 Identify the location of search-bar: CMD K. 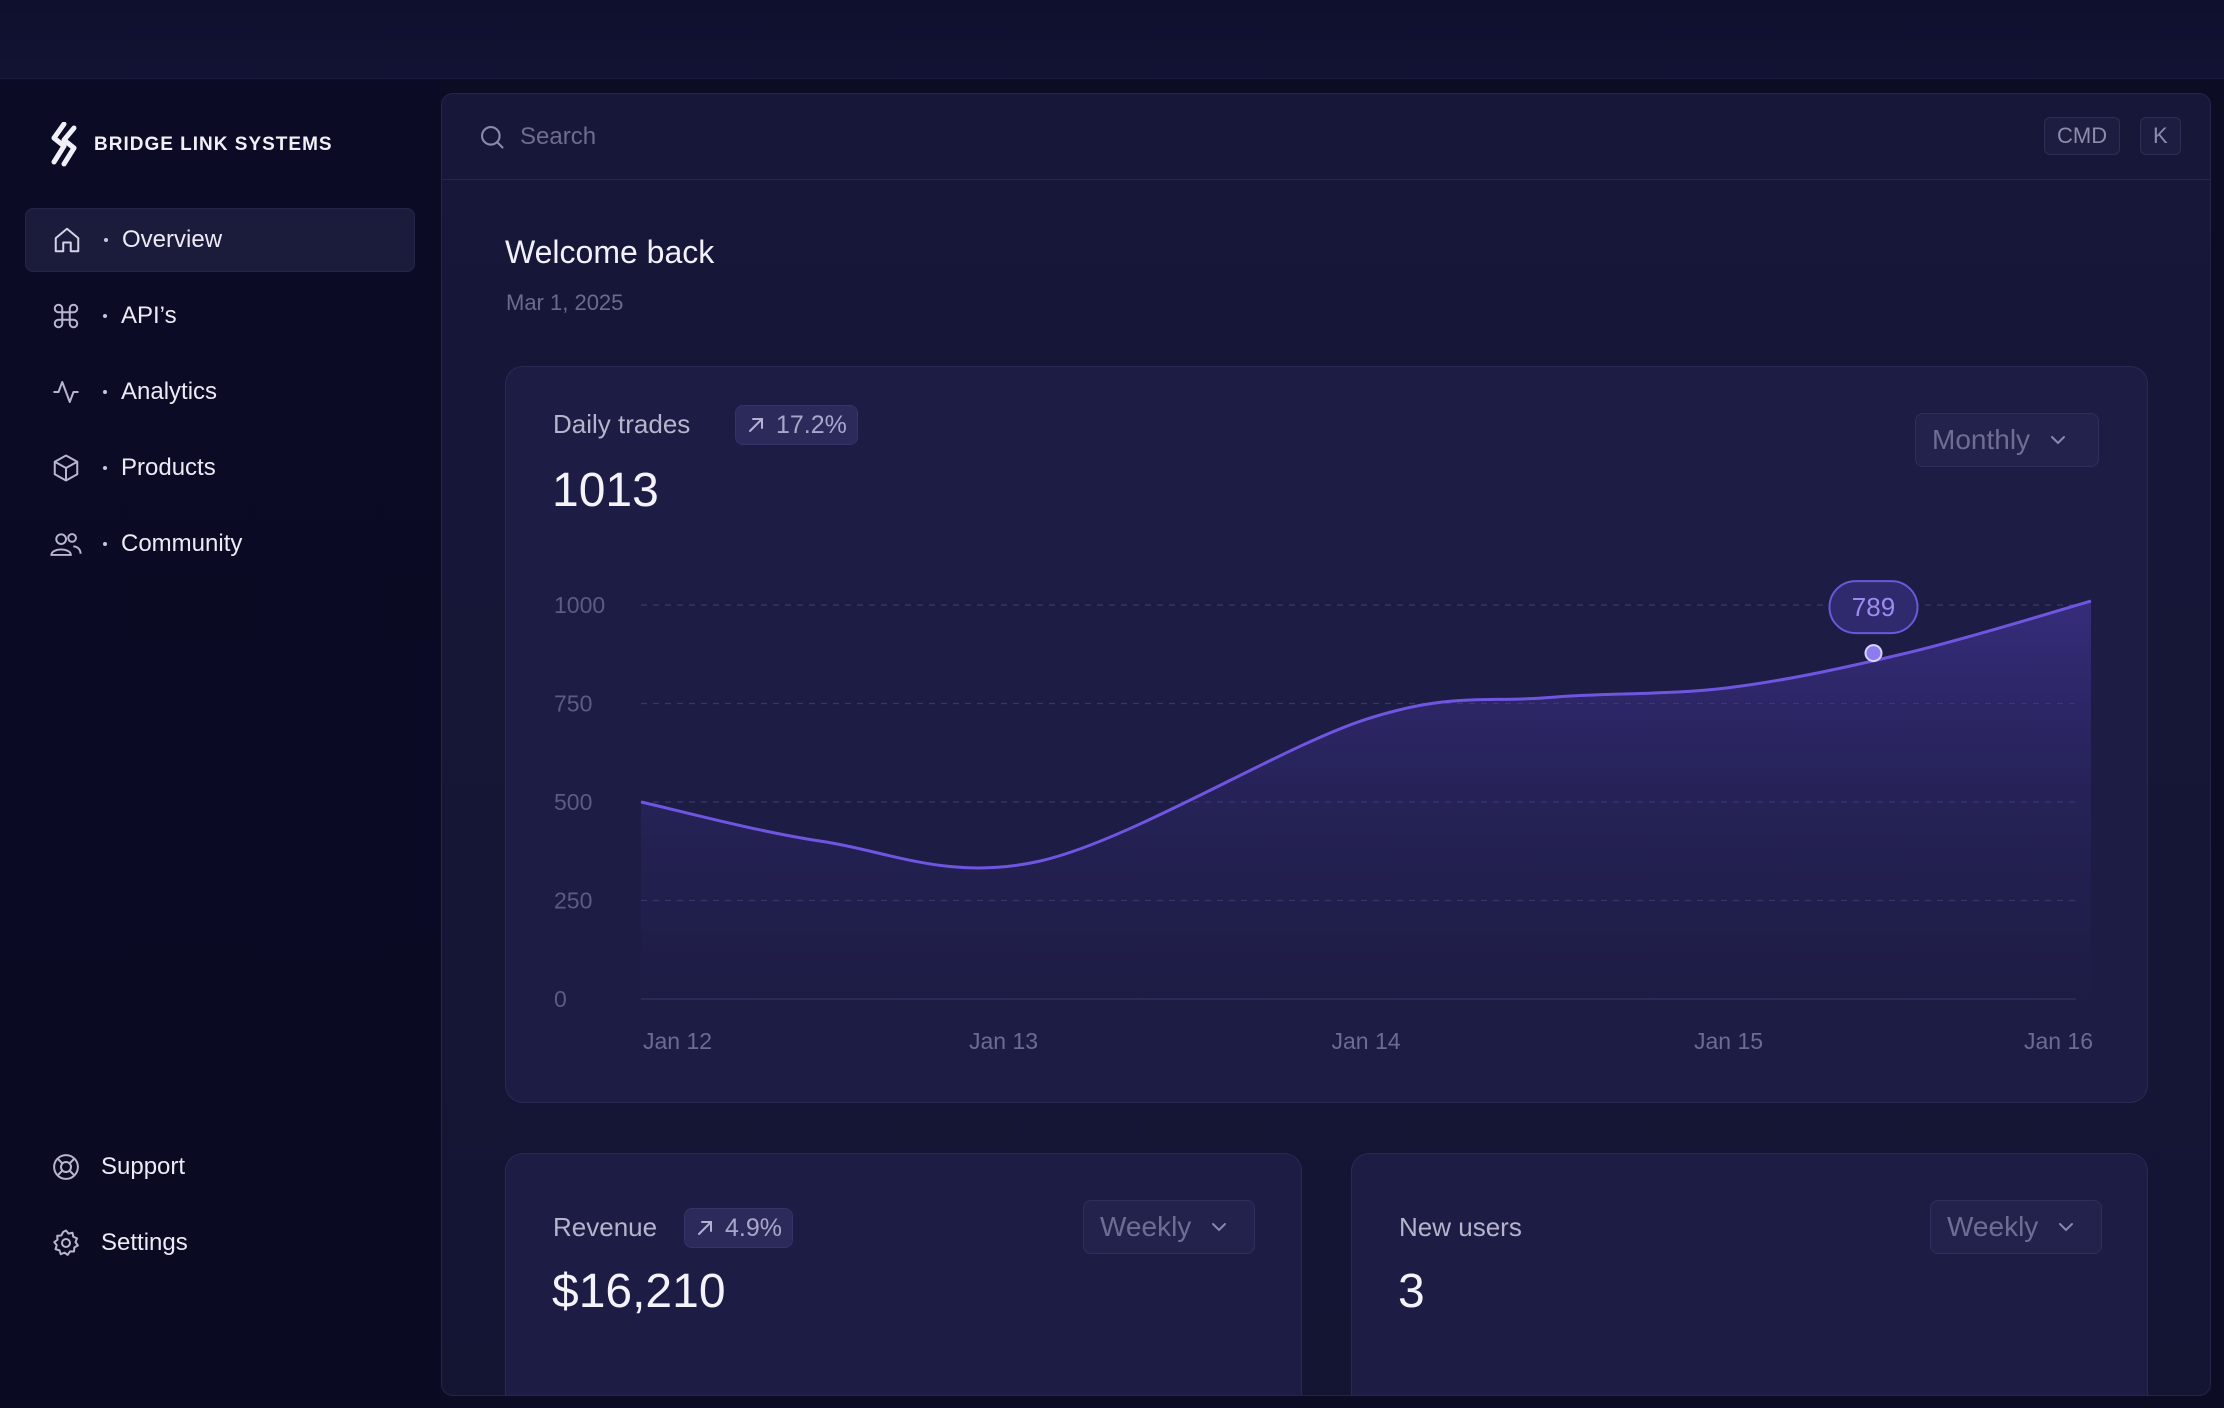
(1326, 137).